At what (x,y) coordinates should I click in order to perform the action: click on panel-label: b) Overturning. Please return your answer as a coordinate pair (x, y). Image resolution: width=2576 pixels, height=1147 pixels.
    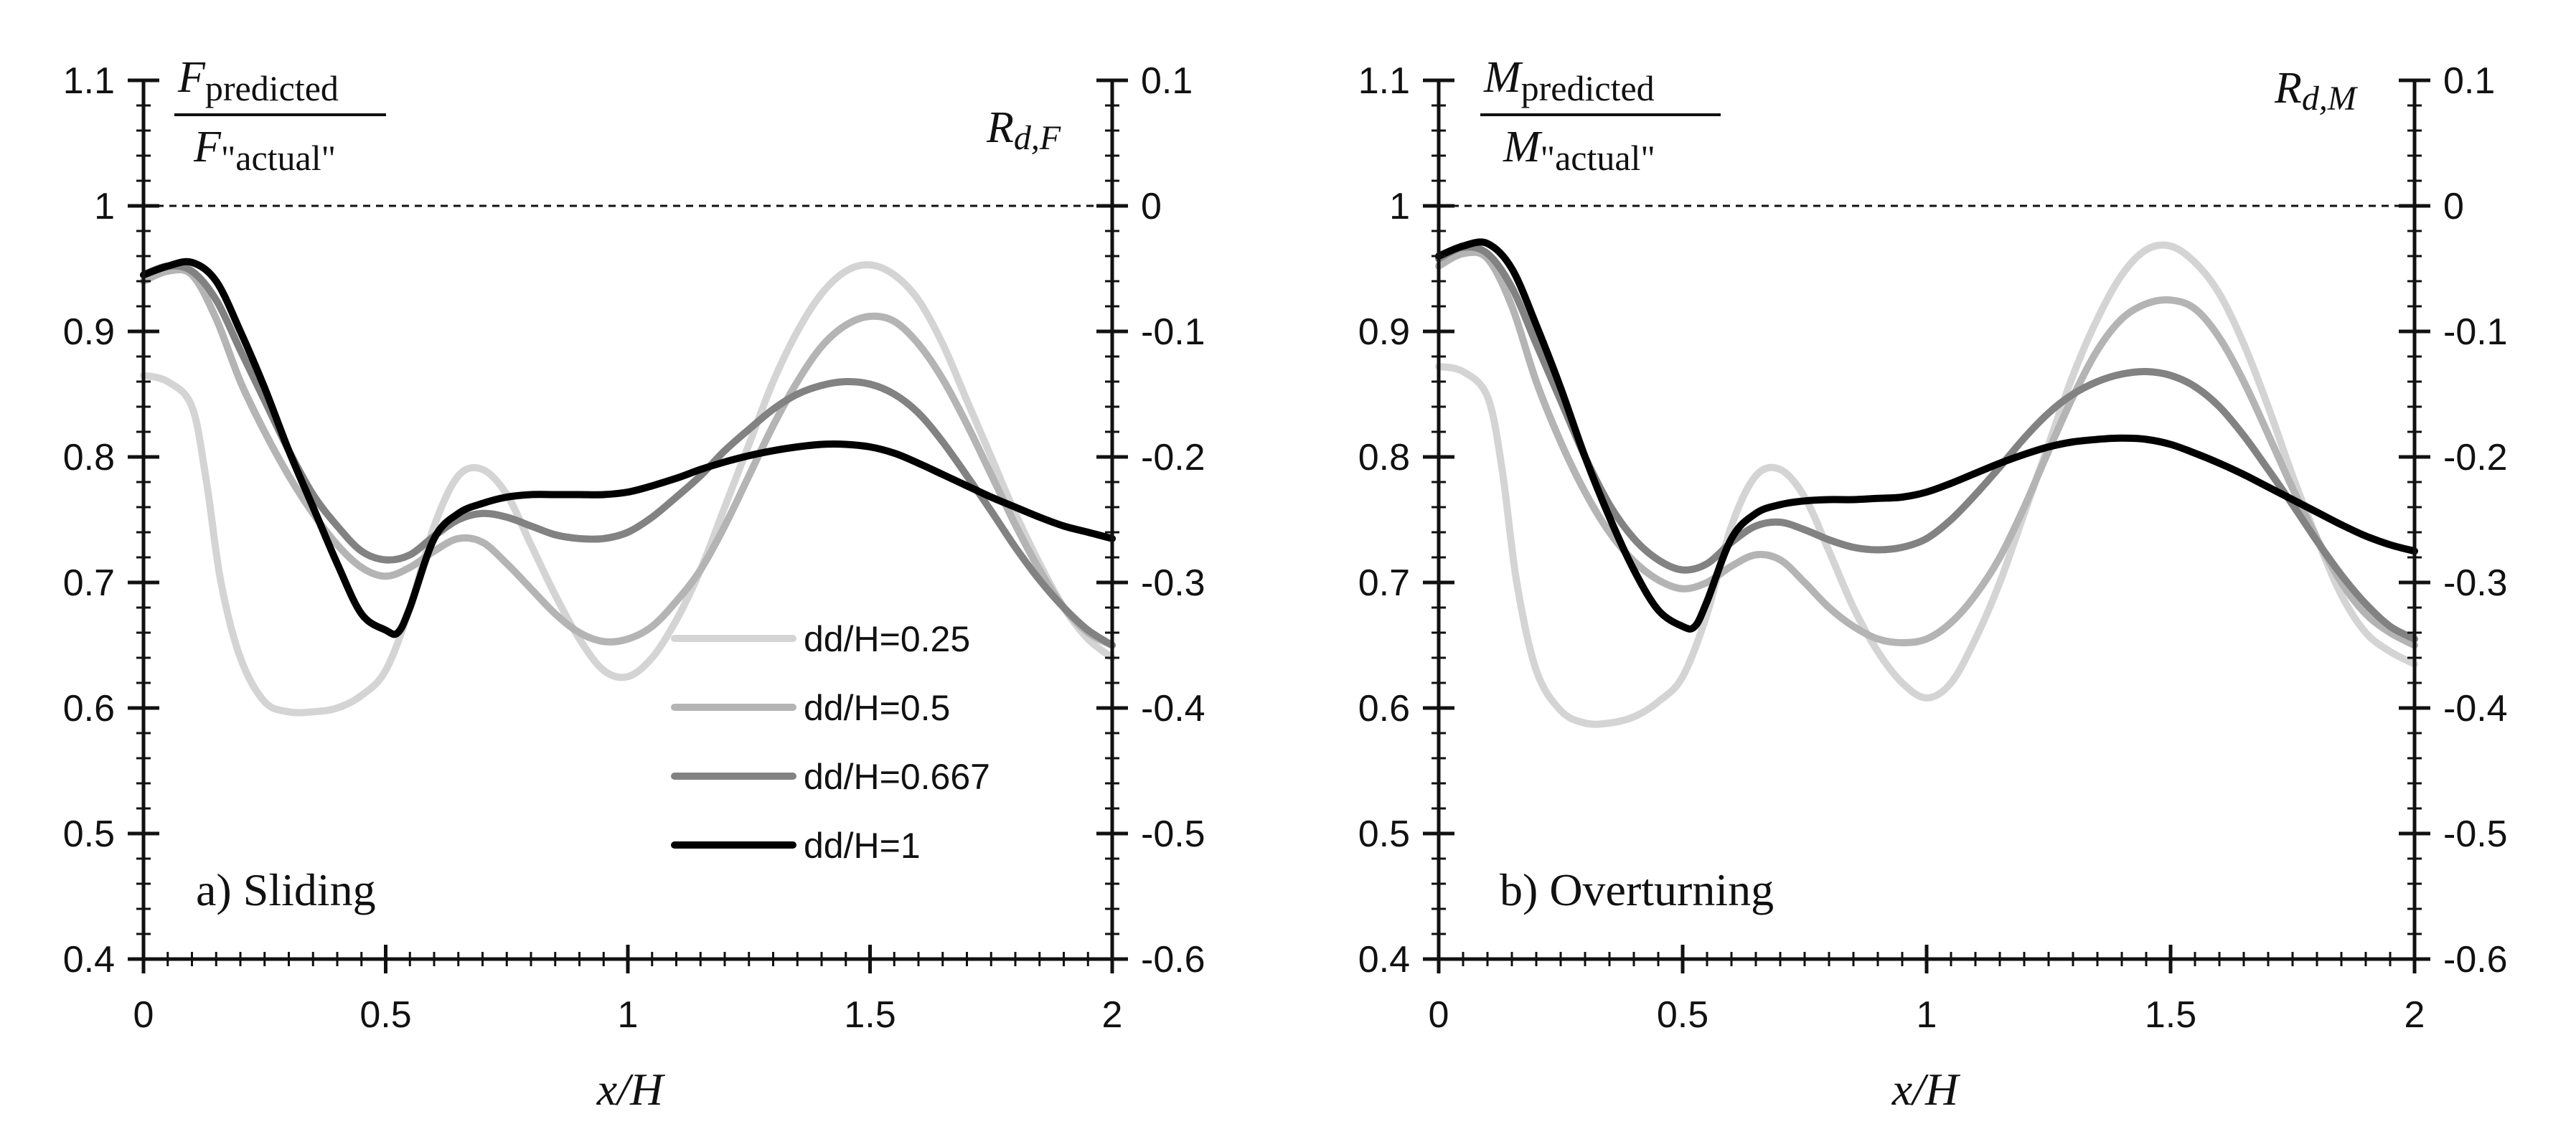
    Looking at the image, I should click on (1637, 889).